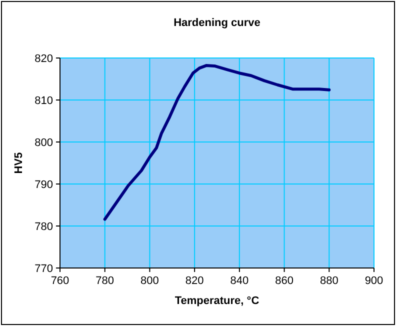  Describe the element at coordinates (60, 281) in the screenshot. I see `x-tick-label: 760` at that location.